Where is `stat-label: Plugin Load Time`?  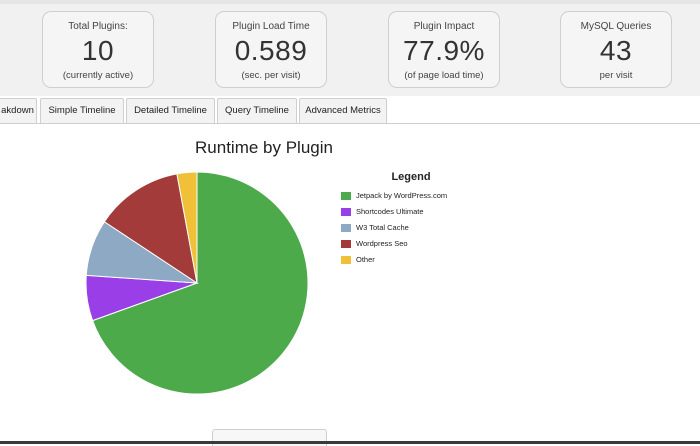
stat-label: Plugin Load Time is located at coordinates (271, 26).